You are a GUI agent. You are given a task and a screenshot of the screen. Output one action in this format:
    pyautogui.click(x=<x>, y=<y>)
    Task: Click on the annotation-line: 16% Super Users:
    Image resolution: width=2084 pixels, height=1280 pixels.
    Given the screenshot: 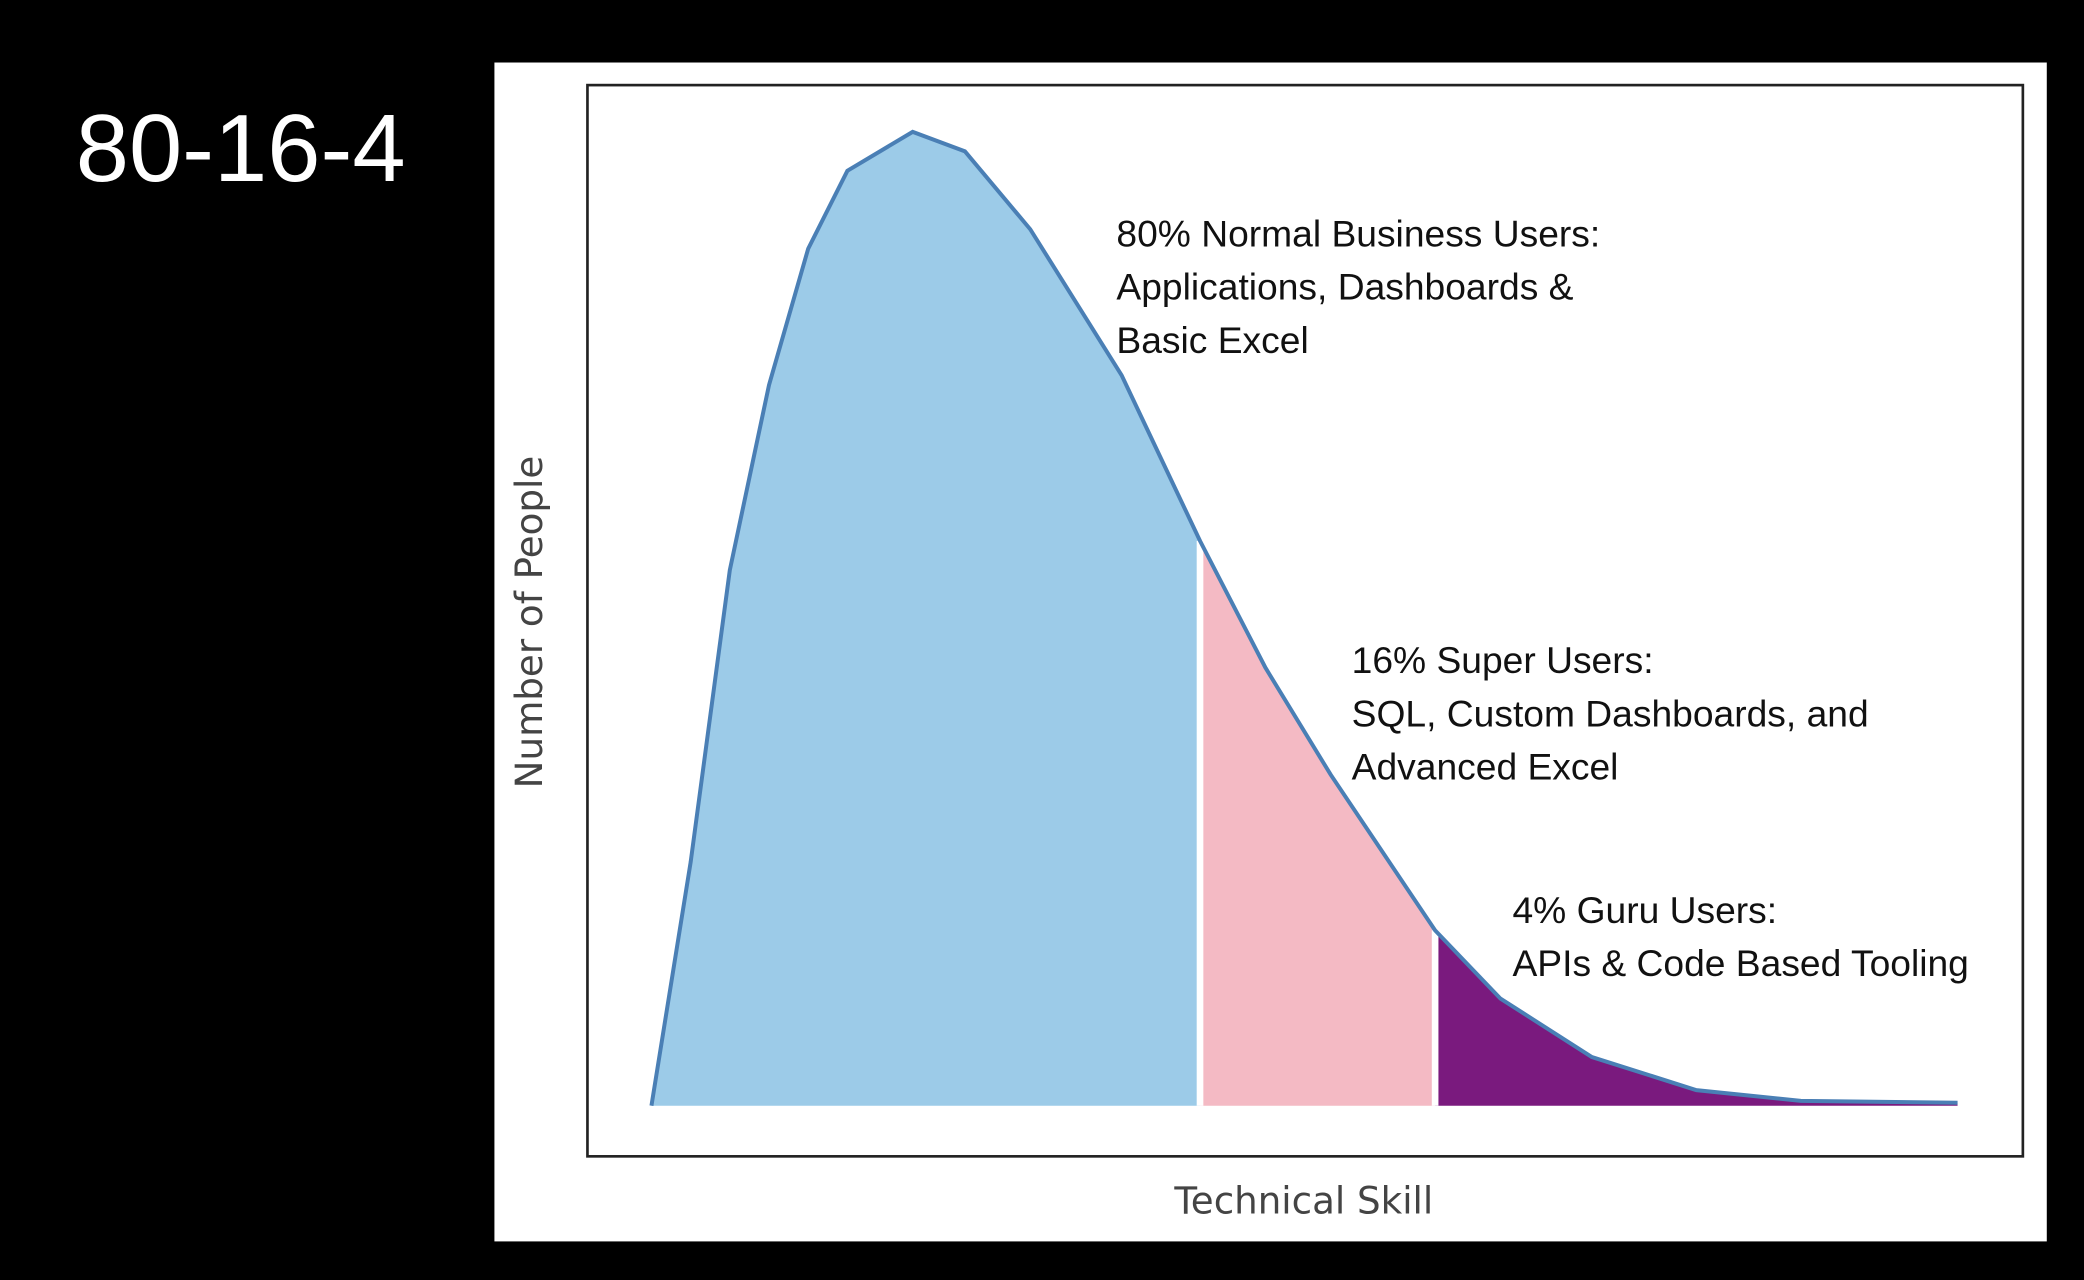 What is the action you would take?
    pyautogui.click(x=1503, y=660)
    